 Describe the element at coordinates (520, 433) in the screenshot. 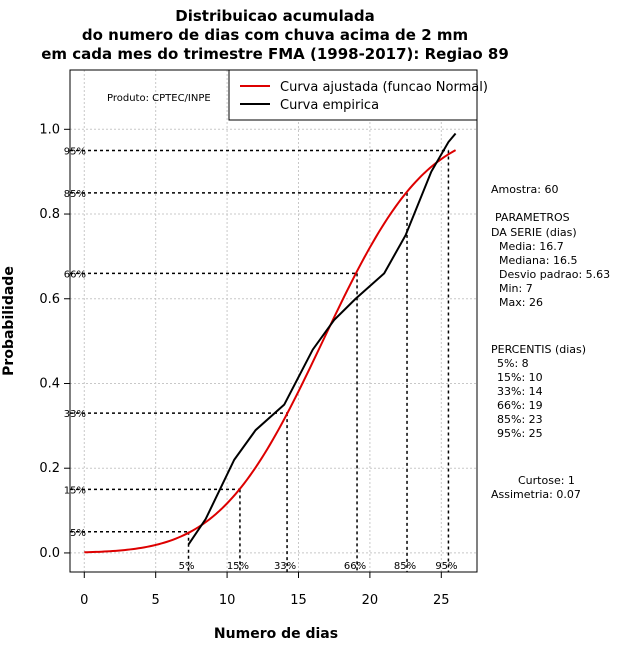

I see `stat-p95: 95%: 25` at that location.